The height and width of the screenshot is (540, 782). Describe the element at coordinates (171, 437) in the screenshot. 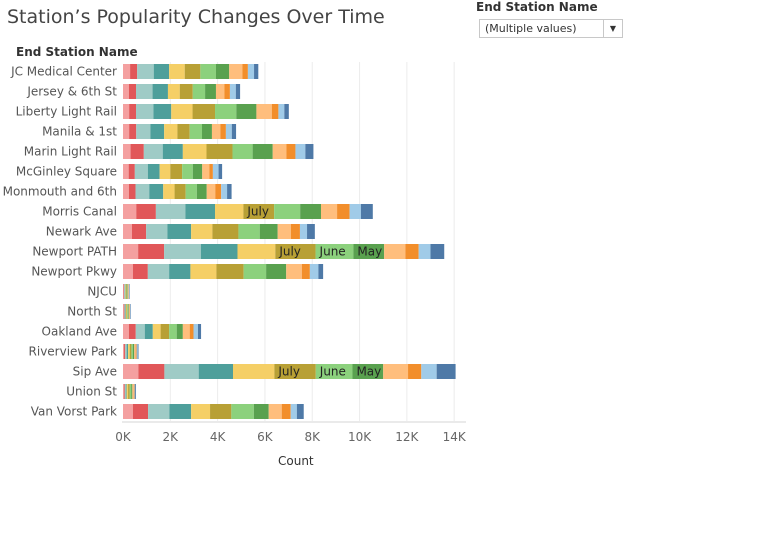

I see `x-tick-label: 2K` at that location.